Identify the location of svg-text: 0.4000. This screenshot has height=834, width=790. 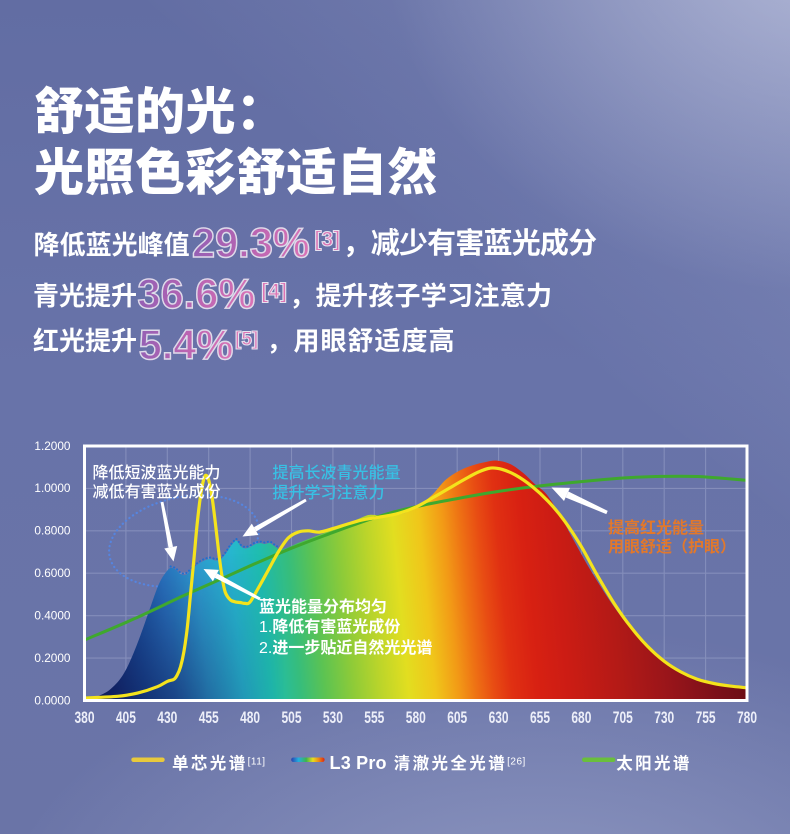
(52, 616).